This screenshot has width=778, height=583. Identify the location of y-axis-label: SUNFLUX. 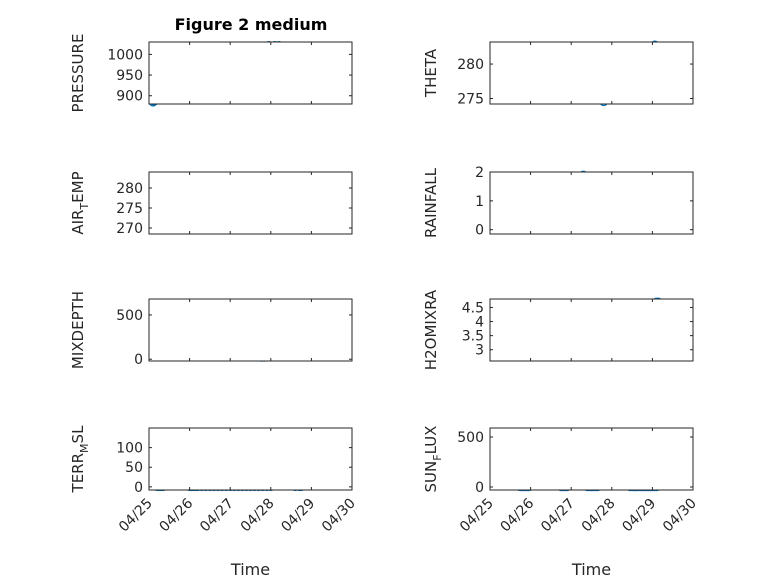
(433, 459).